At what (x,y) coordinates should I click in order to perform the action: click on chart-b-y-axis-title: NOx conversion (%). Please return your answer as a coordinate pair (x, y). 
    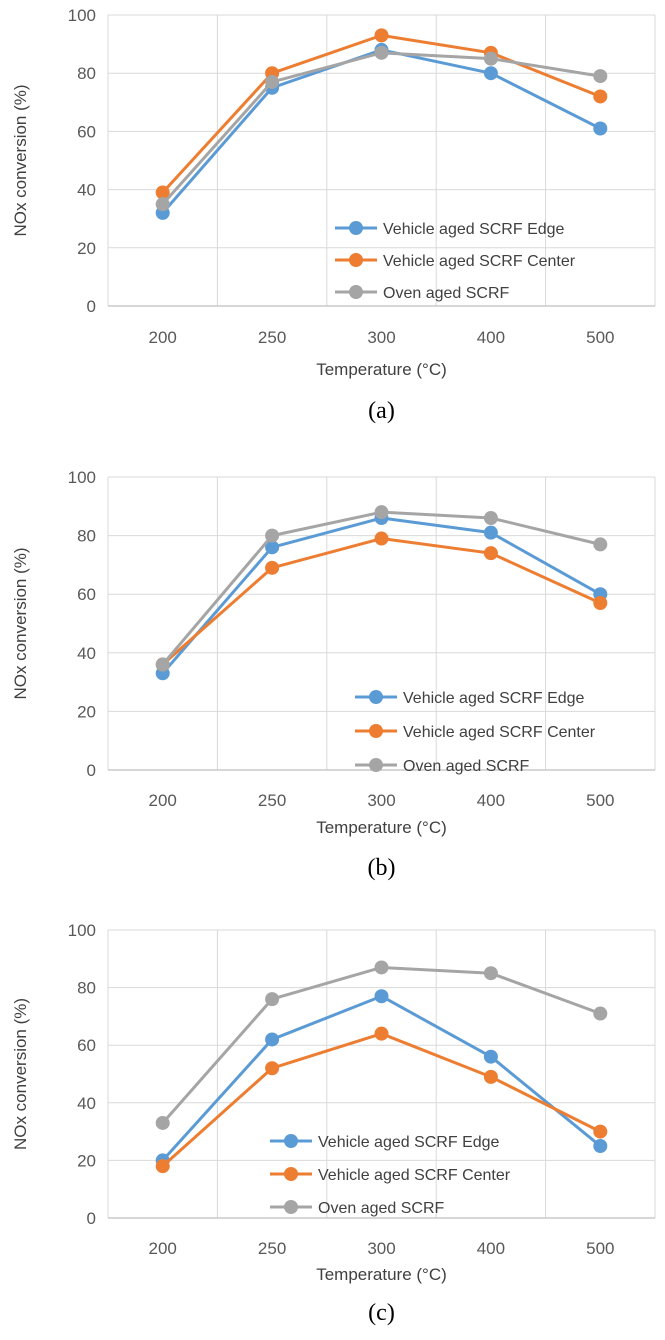
    Looking at the image, I should click on (20, 623).